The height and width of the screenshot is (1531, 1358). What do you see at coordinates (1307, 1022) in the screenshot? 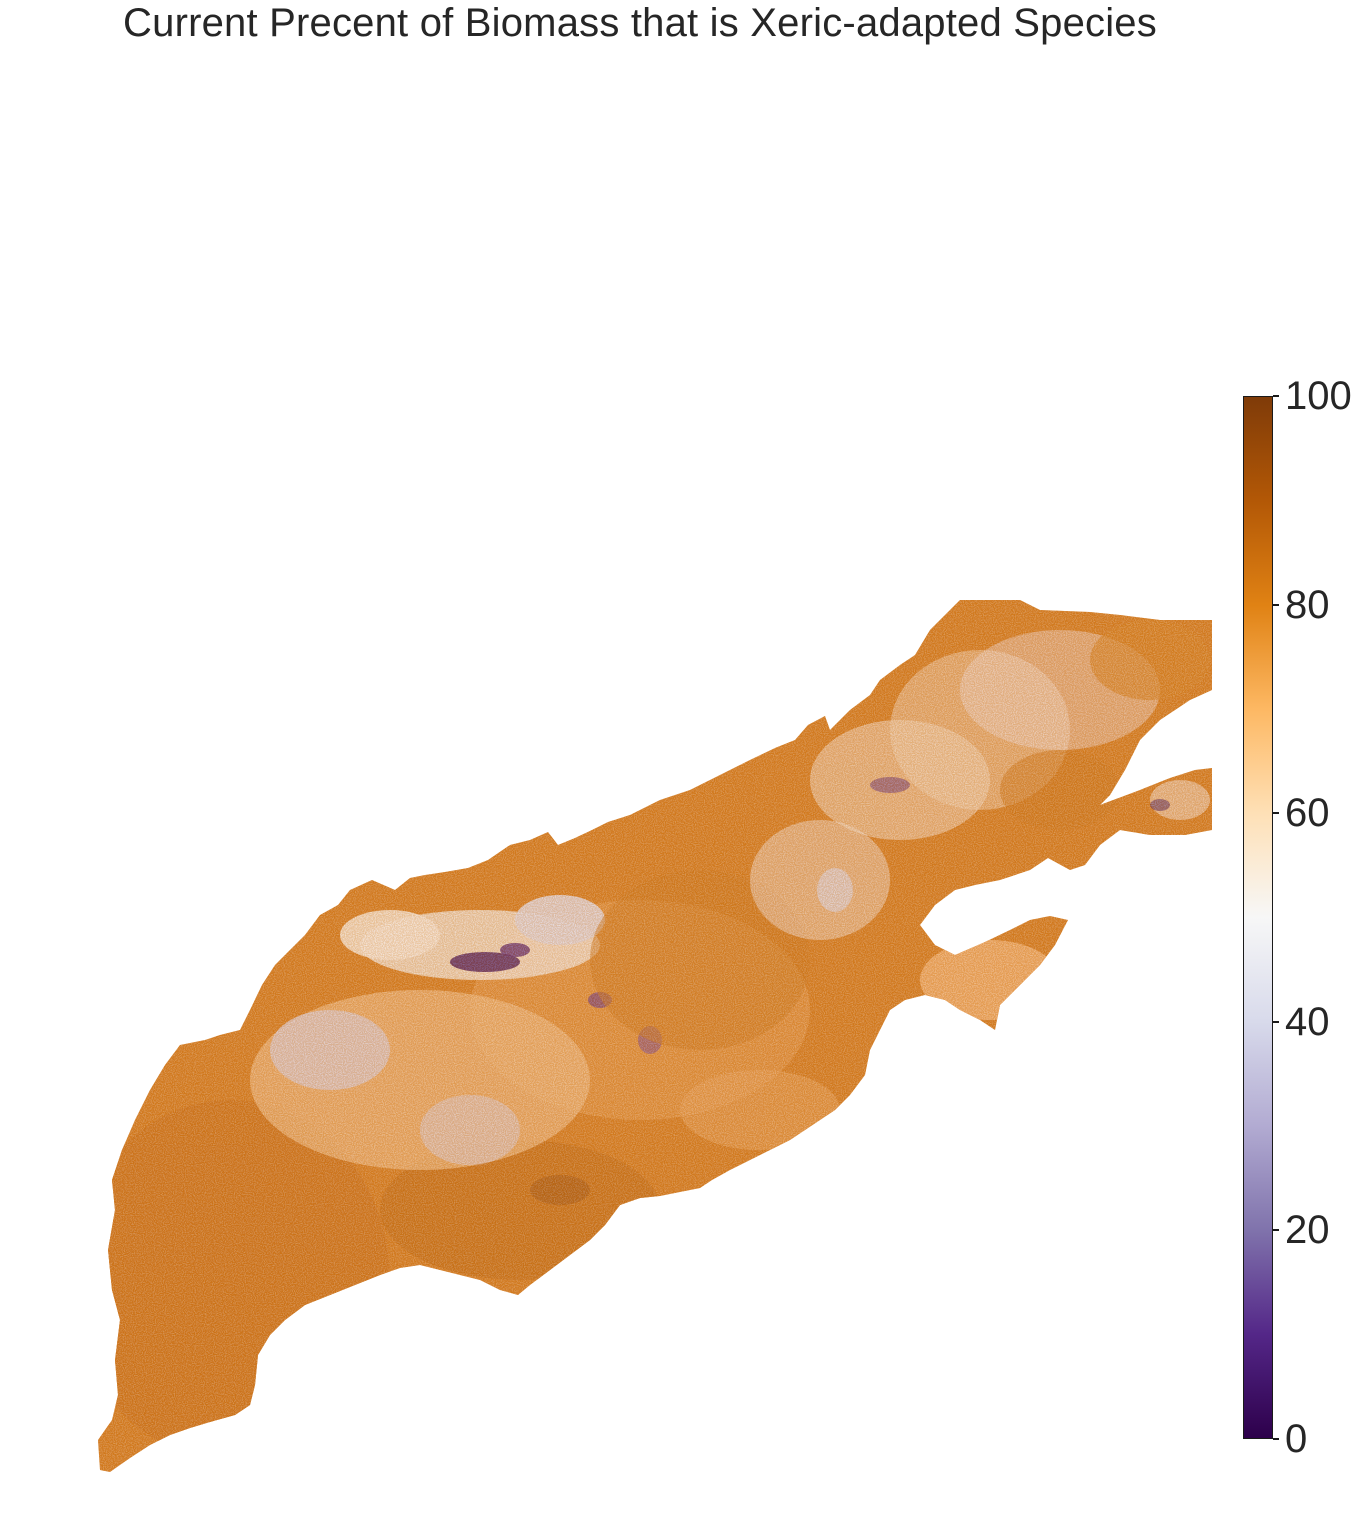
I see `colorbar-tick-label: 40` at bounding box center [1307, 1022].